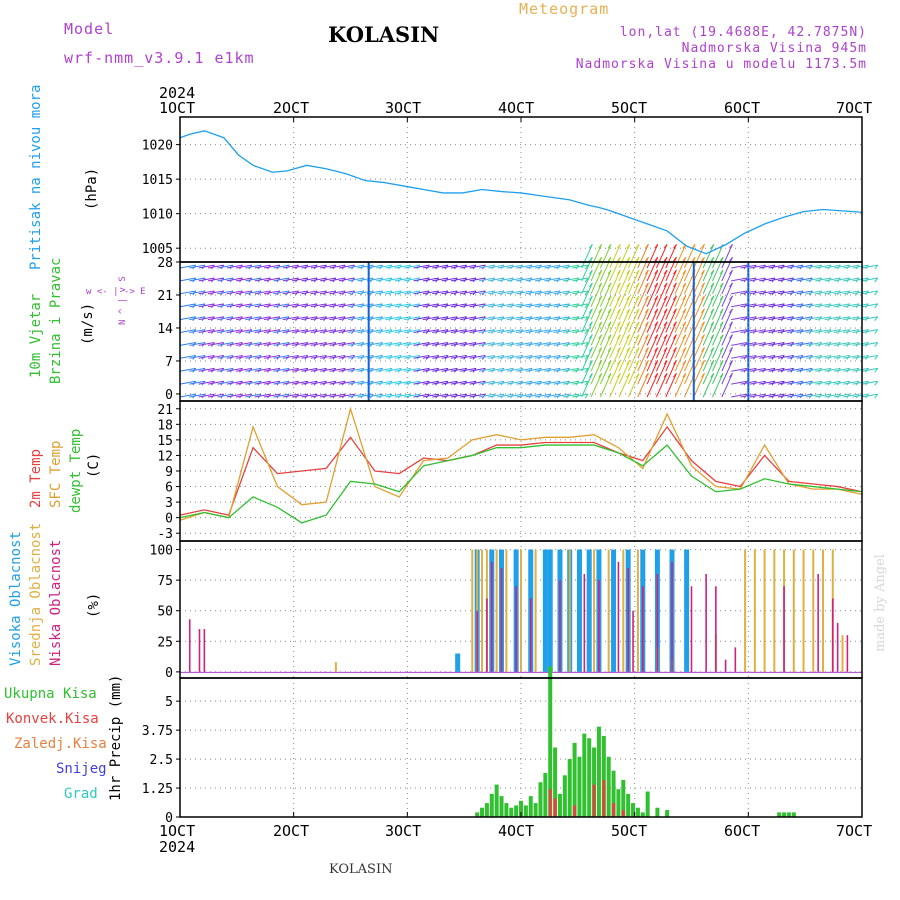 Image resolution: width=900 pixels, height=900 pixels. Describe the element at coordinates (516, 108) in the screenshot. I see `xtick-top-3: 4OCT` at that location.